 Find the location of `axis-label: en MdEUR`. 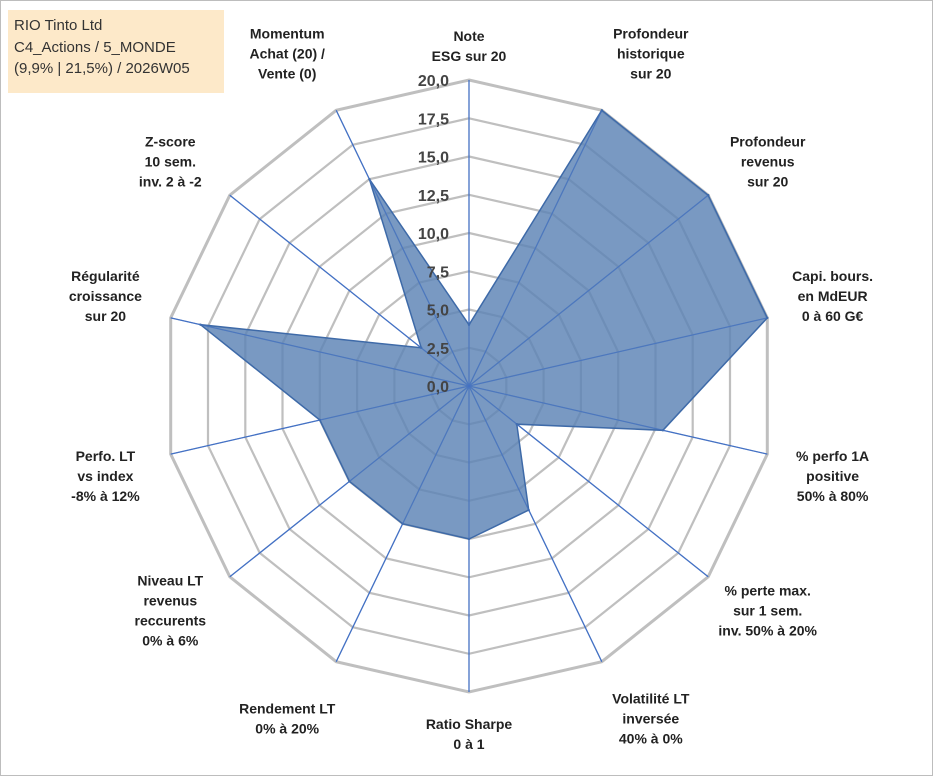

axis-label: en MdEUR is located at coordinates (833, 296).